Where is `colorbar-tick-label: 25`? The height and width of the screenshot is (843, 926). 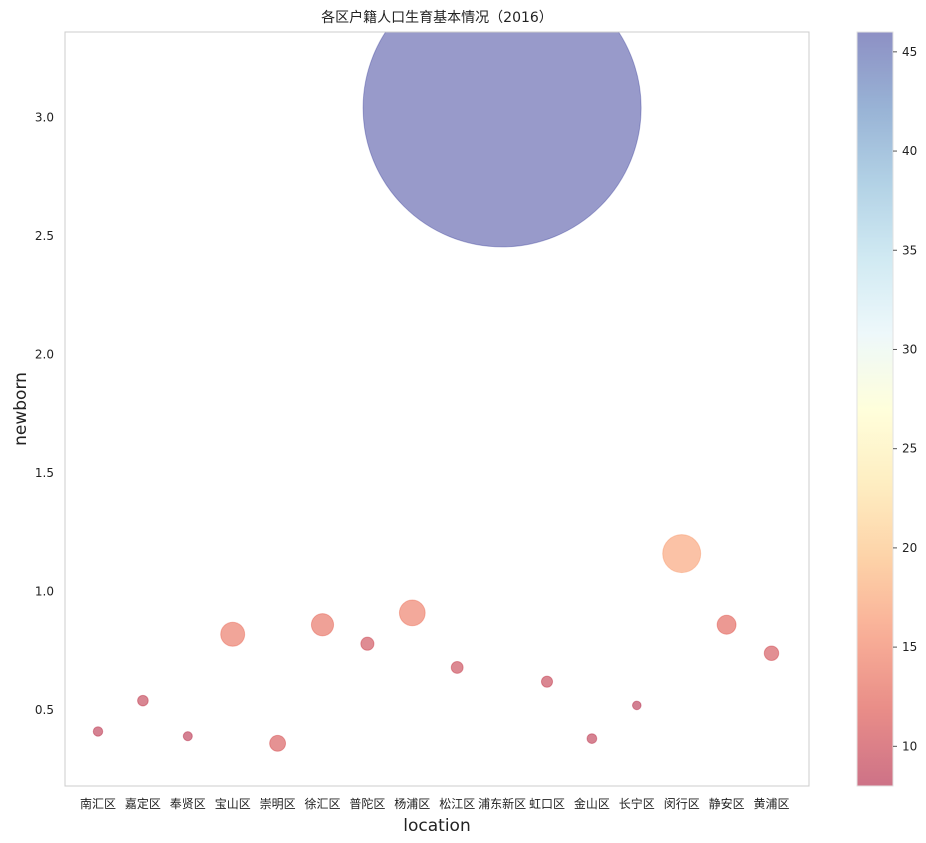 colorbar-tick-label: 25 is located at coordinates (909, 449).